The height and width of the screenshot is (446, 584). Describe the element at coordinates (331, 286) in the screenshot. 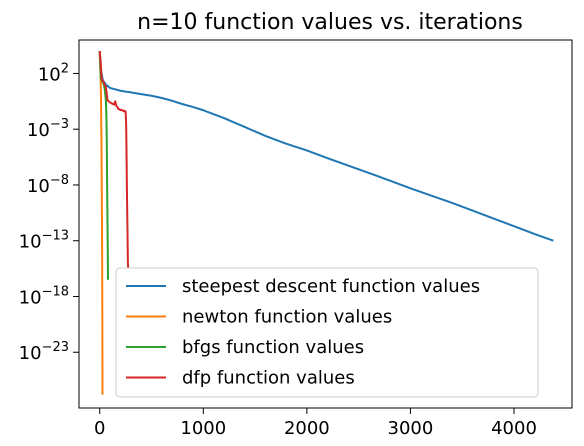

I see `legend-label: steepest descent function values` at that location.